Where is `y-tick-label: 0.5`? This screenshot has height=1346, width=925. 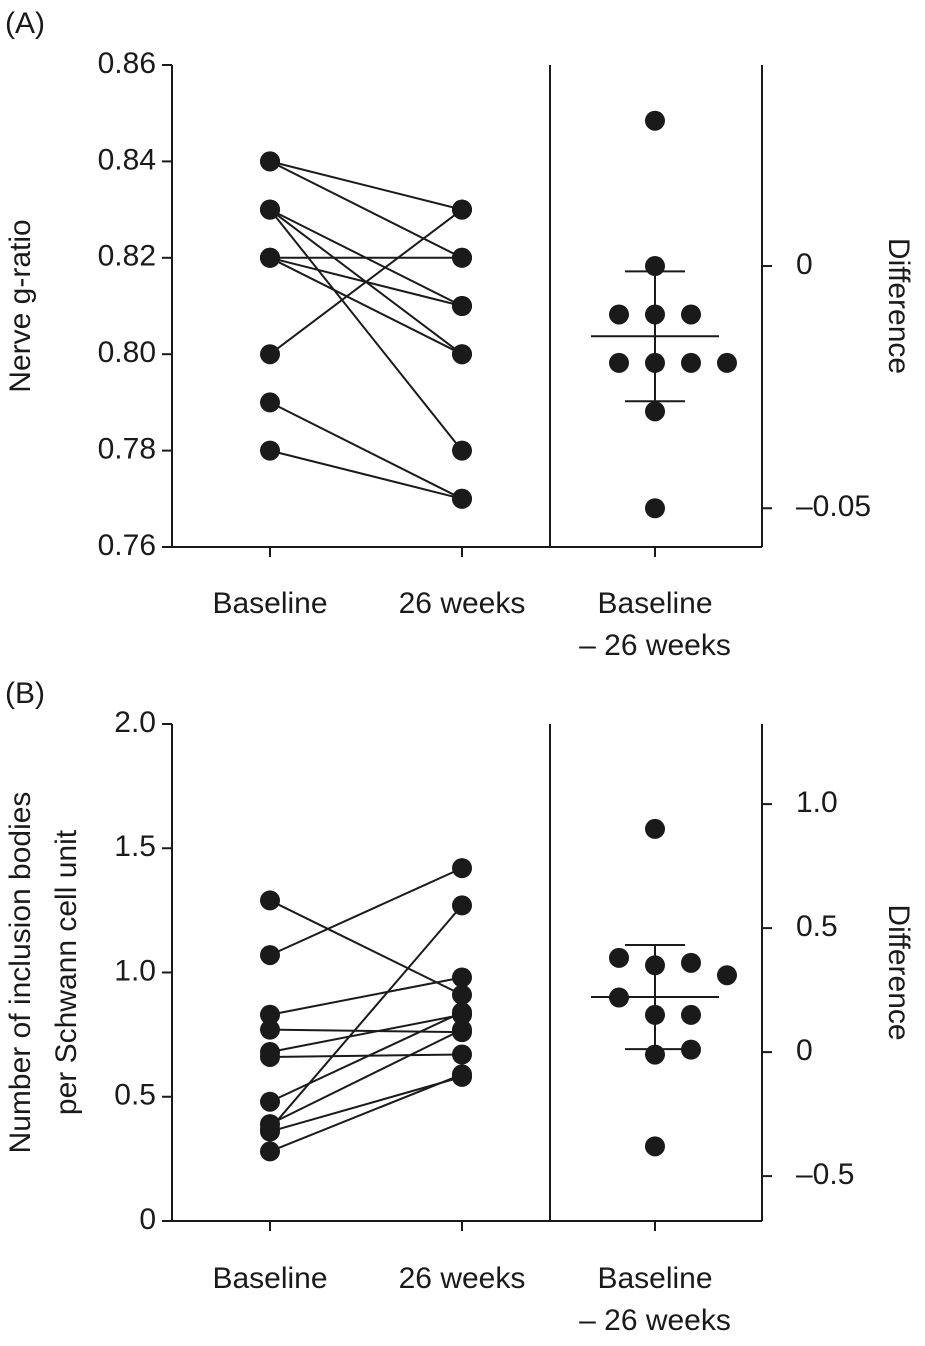 y-tick-label: 0.5 is located at coordinates (135, 1095).